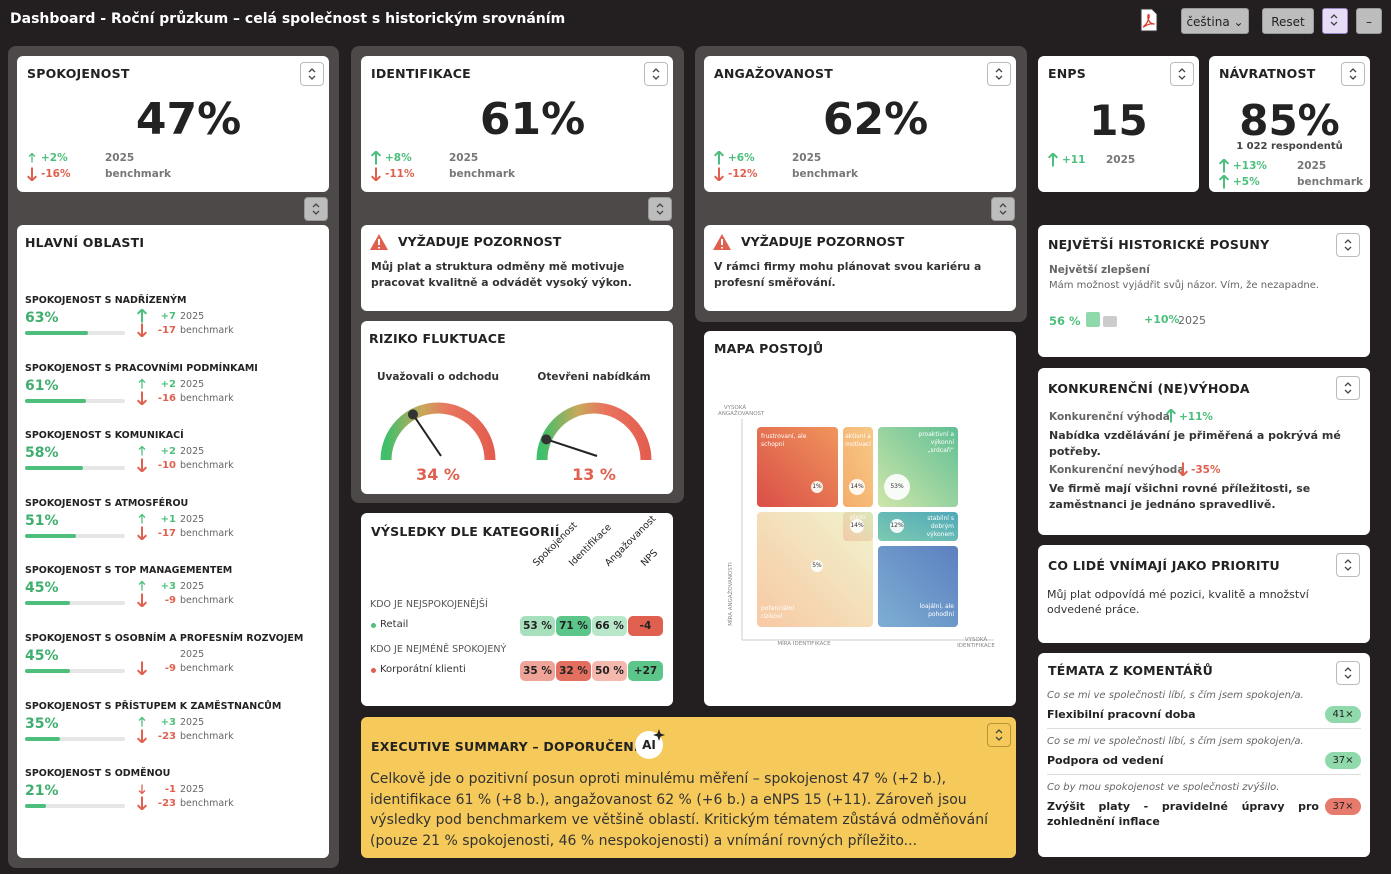  What do you see at coordinates (1288, 21) in the screenshot?
I see `reset-button: Reset` at bounding box center [1288, 21].